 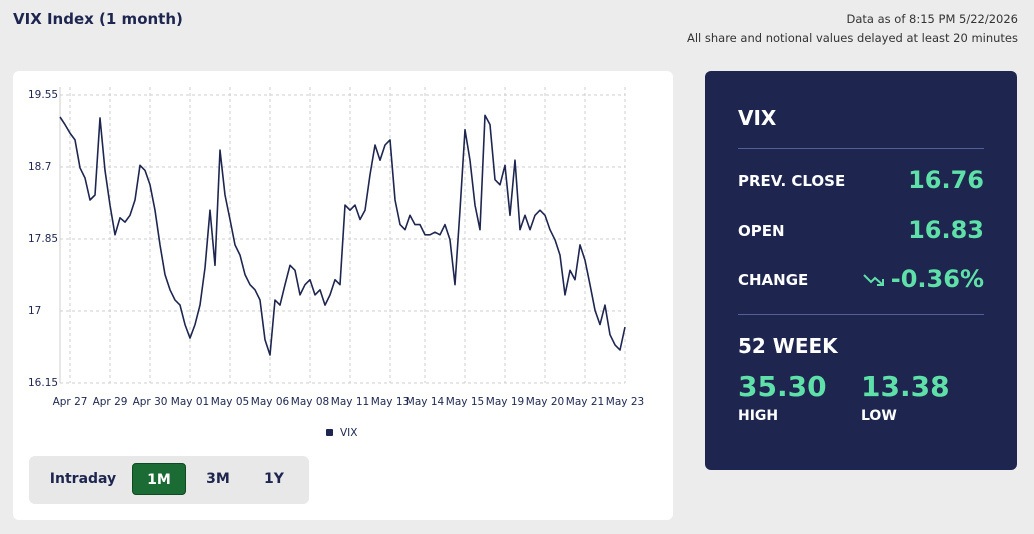 What do you see at coordinates (150, 402) in the screenshot?
I see `x-tick-label: Apr 30` at bounding box center [150, 402].